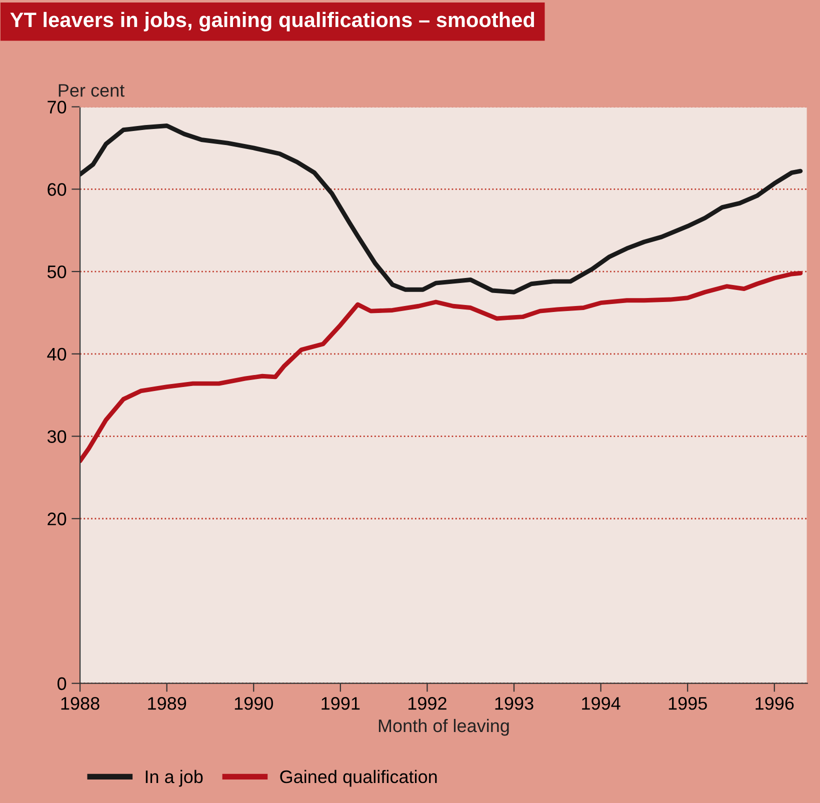  I want to click on x-tick-label: 1995, so click(687, 703).